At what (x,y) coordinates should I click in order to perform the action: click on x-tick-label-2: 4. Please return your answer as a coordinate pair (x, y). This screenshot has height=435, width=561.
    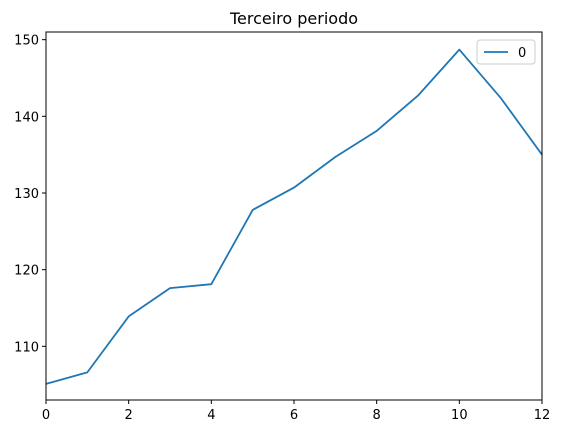
    Looking at the image, I should click on (211, 415).